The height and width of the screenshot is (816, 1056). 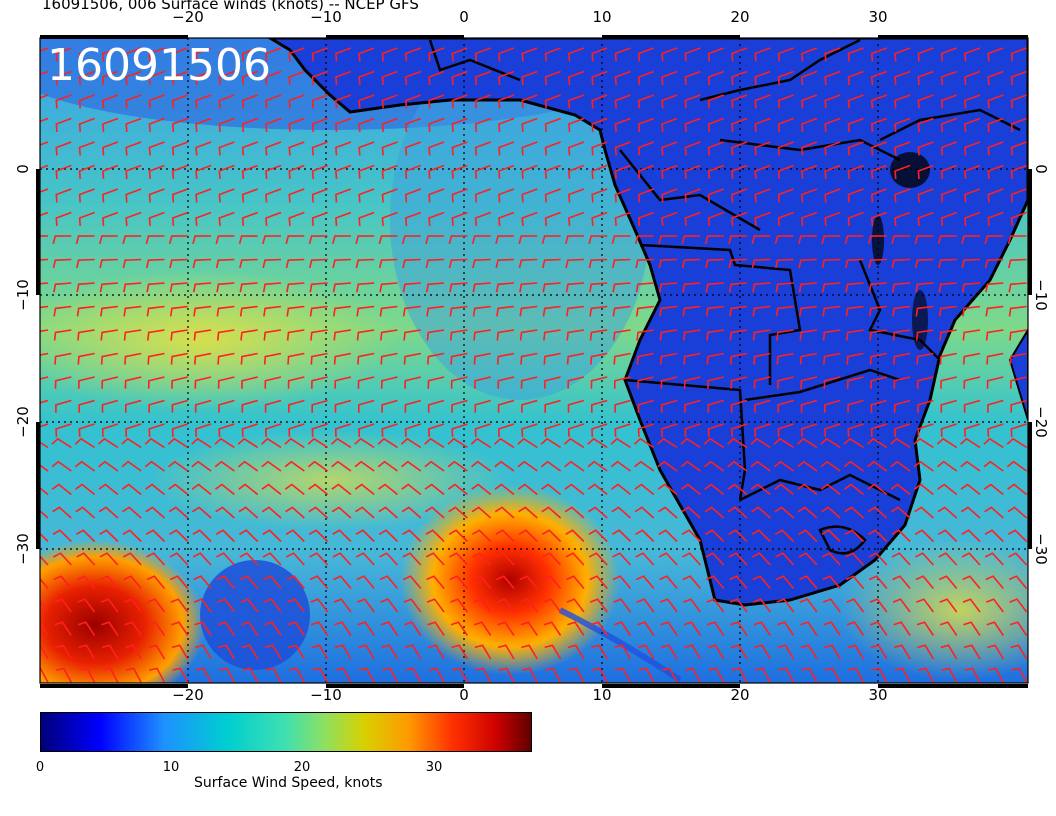 What do you see at coordinates (464, 695) in the screenshot?
I see `lon-tick-bottom: 0` at bounding box center [464, 695].